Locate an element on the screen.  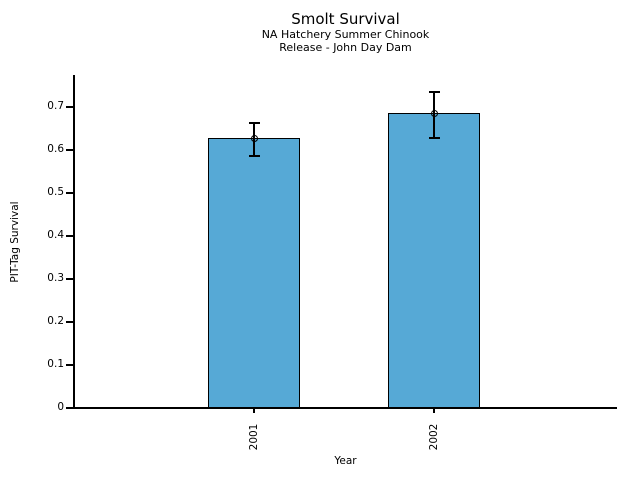
x-tick-label: 2002 is located at coordinates (434, 437).